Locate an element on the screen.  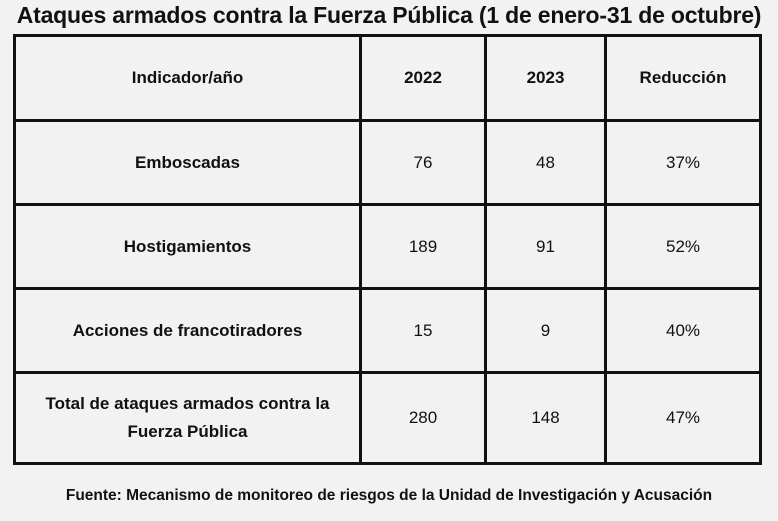
header-2022: 2022 is located at coordinates (423, 78).